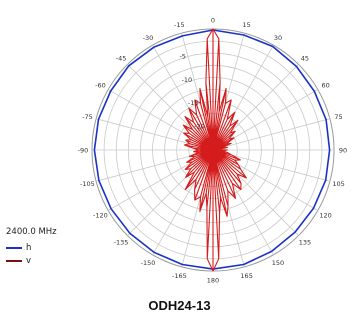 This screenshot has width=359, height=320. Describe the element at coordinates (247, 25) in the screenshot. I see `angle-tick-label: 15` at that location.